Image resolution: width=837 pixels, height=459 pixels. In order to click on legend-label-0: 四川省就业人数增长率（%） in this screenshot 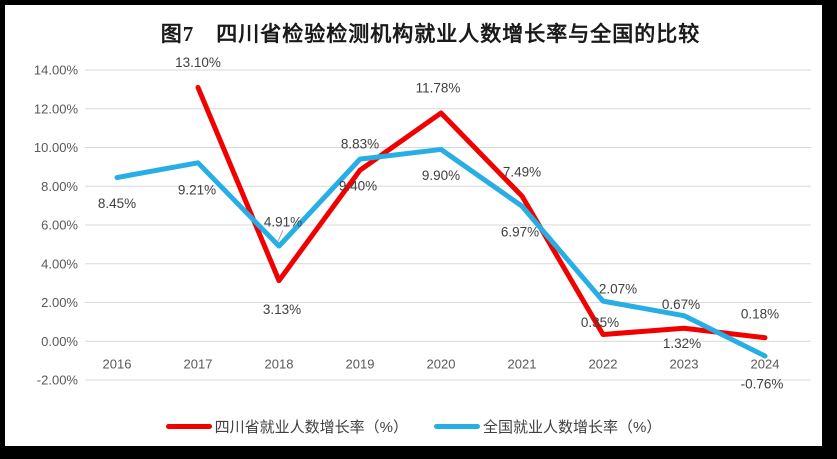, I will do `click(311, 427)`.